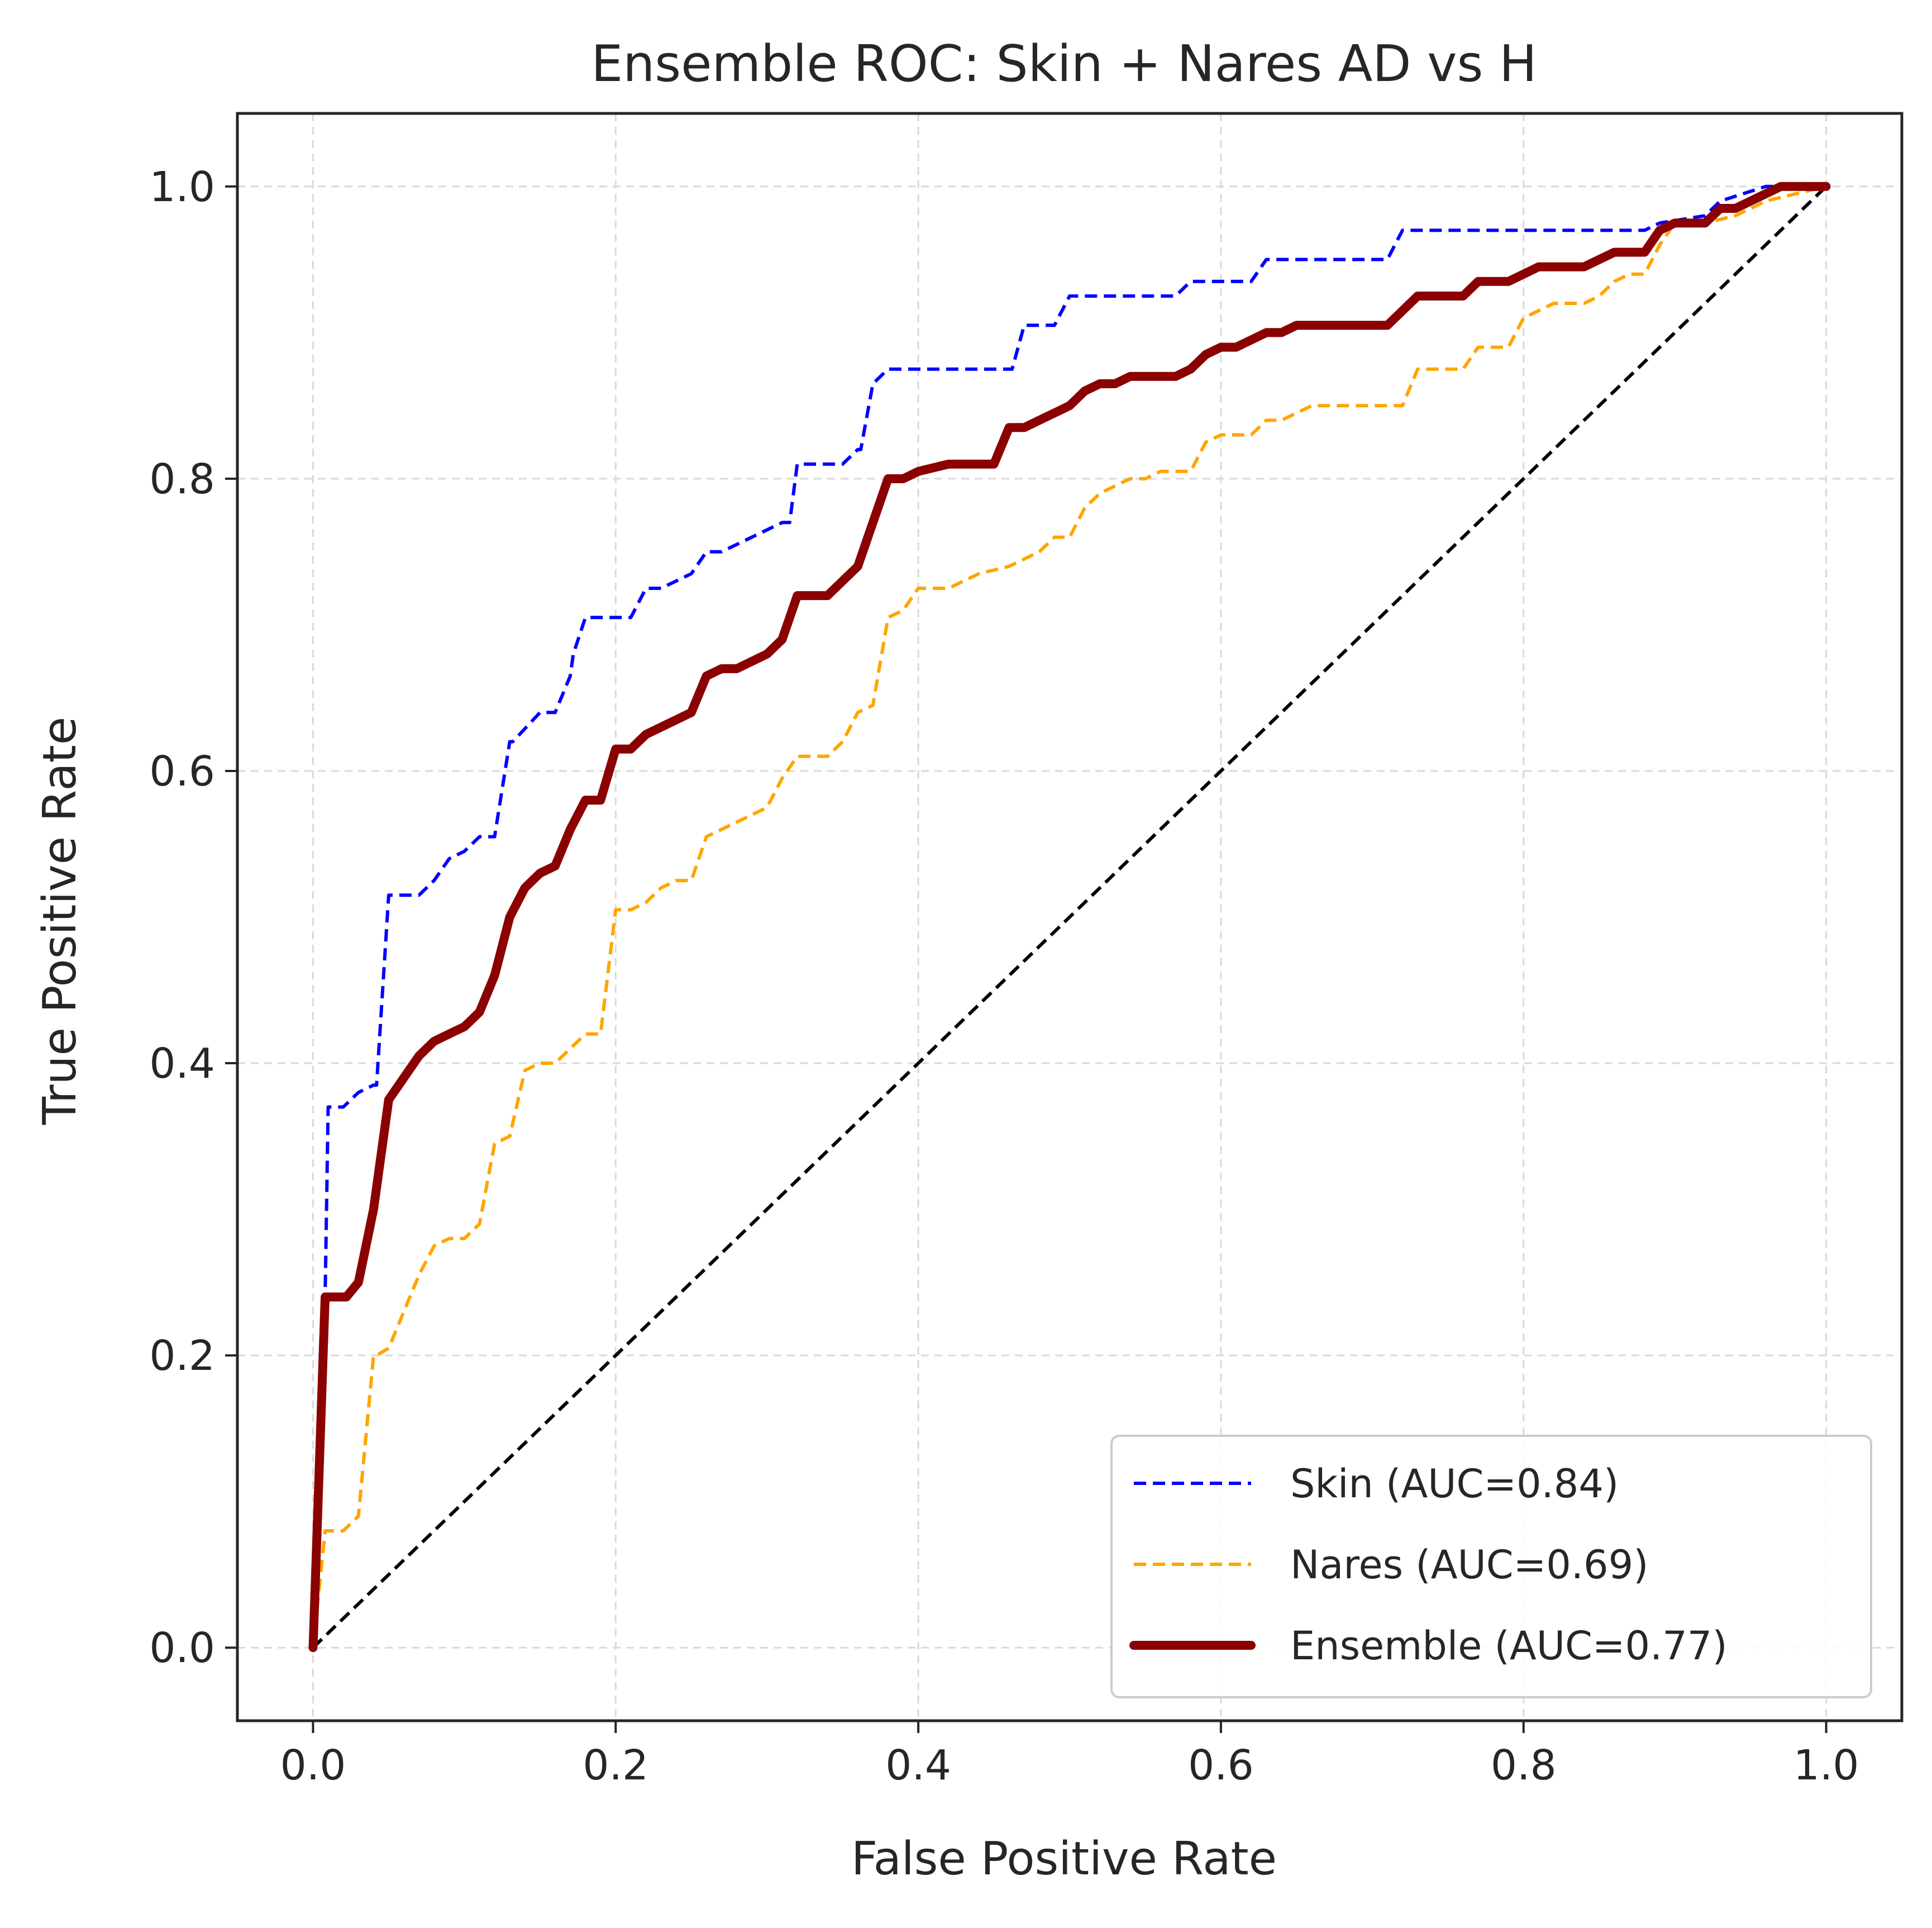  Describe the element at coordinates (1455, 1484) in the screenshot. I see `legend-label-skin: Skin (AUC=0.84)` at that location.